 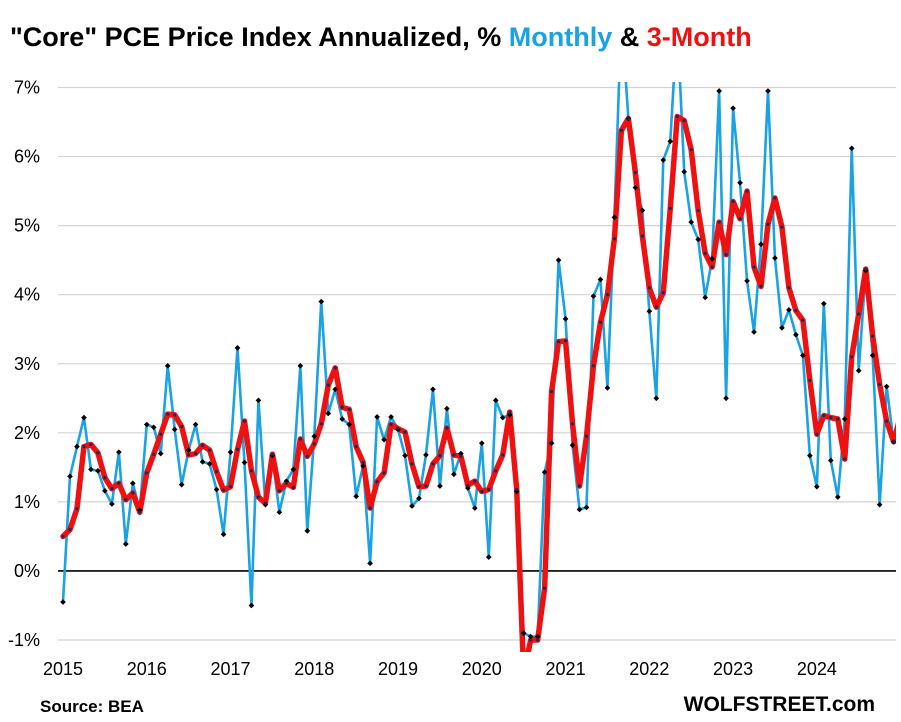 What do you see at coordinates (314, 669) in the screenshot?
I see `x-tick-label: 2018` at bounding box center [314, 669].